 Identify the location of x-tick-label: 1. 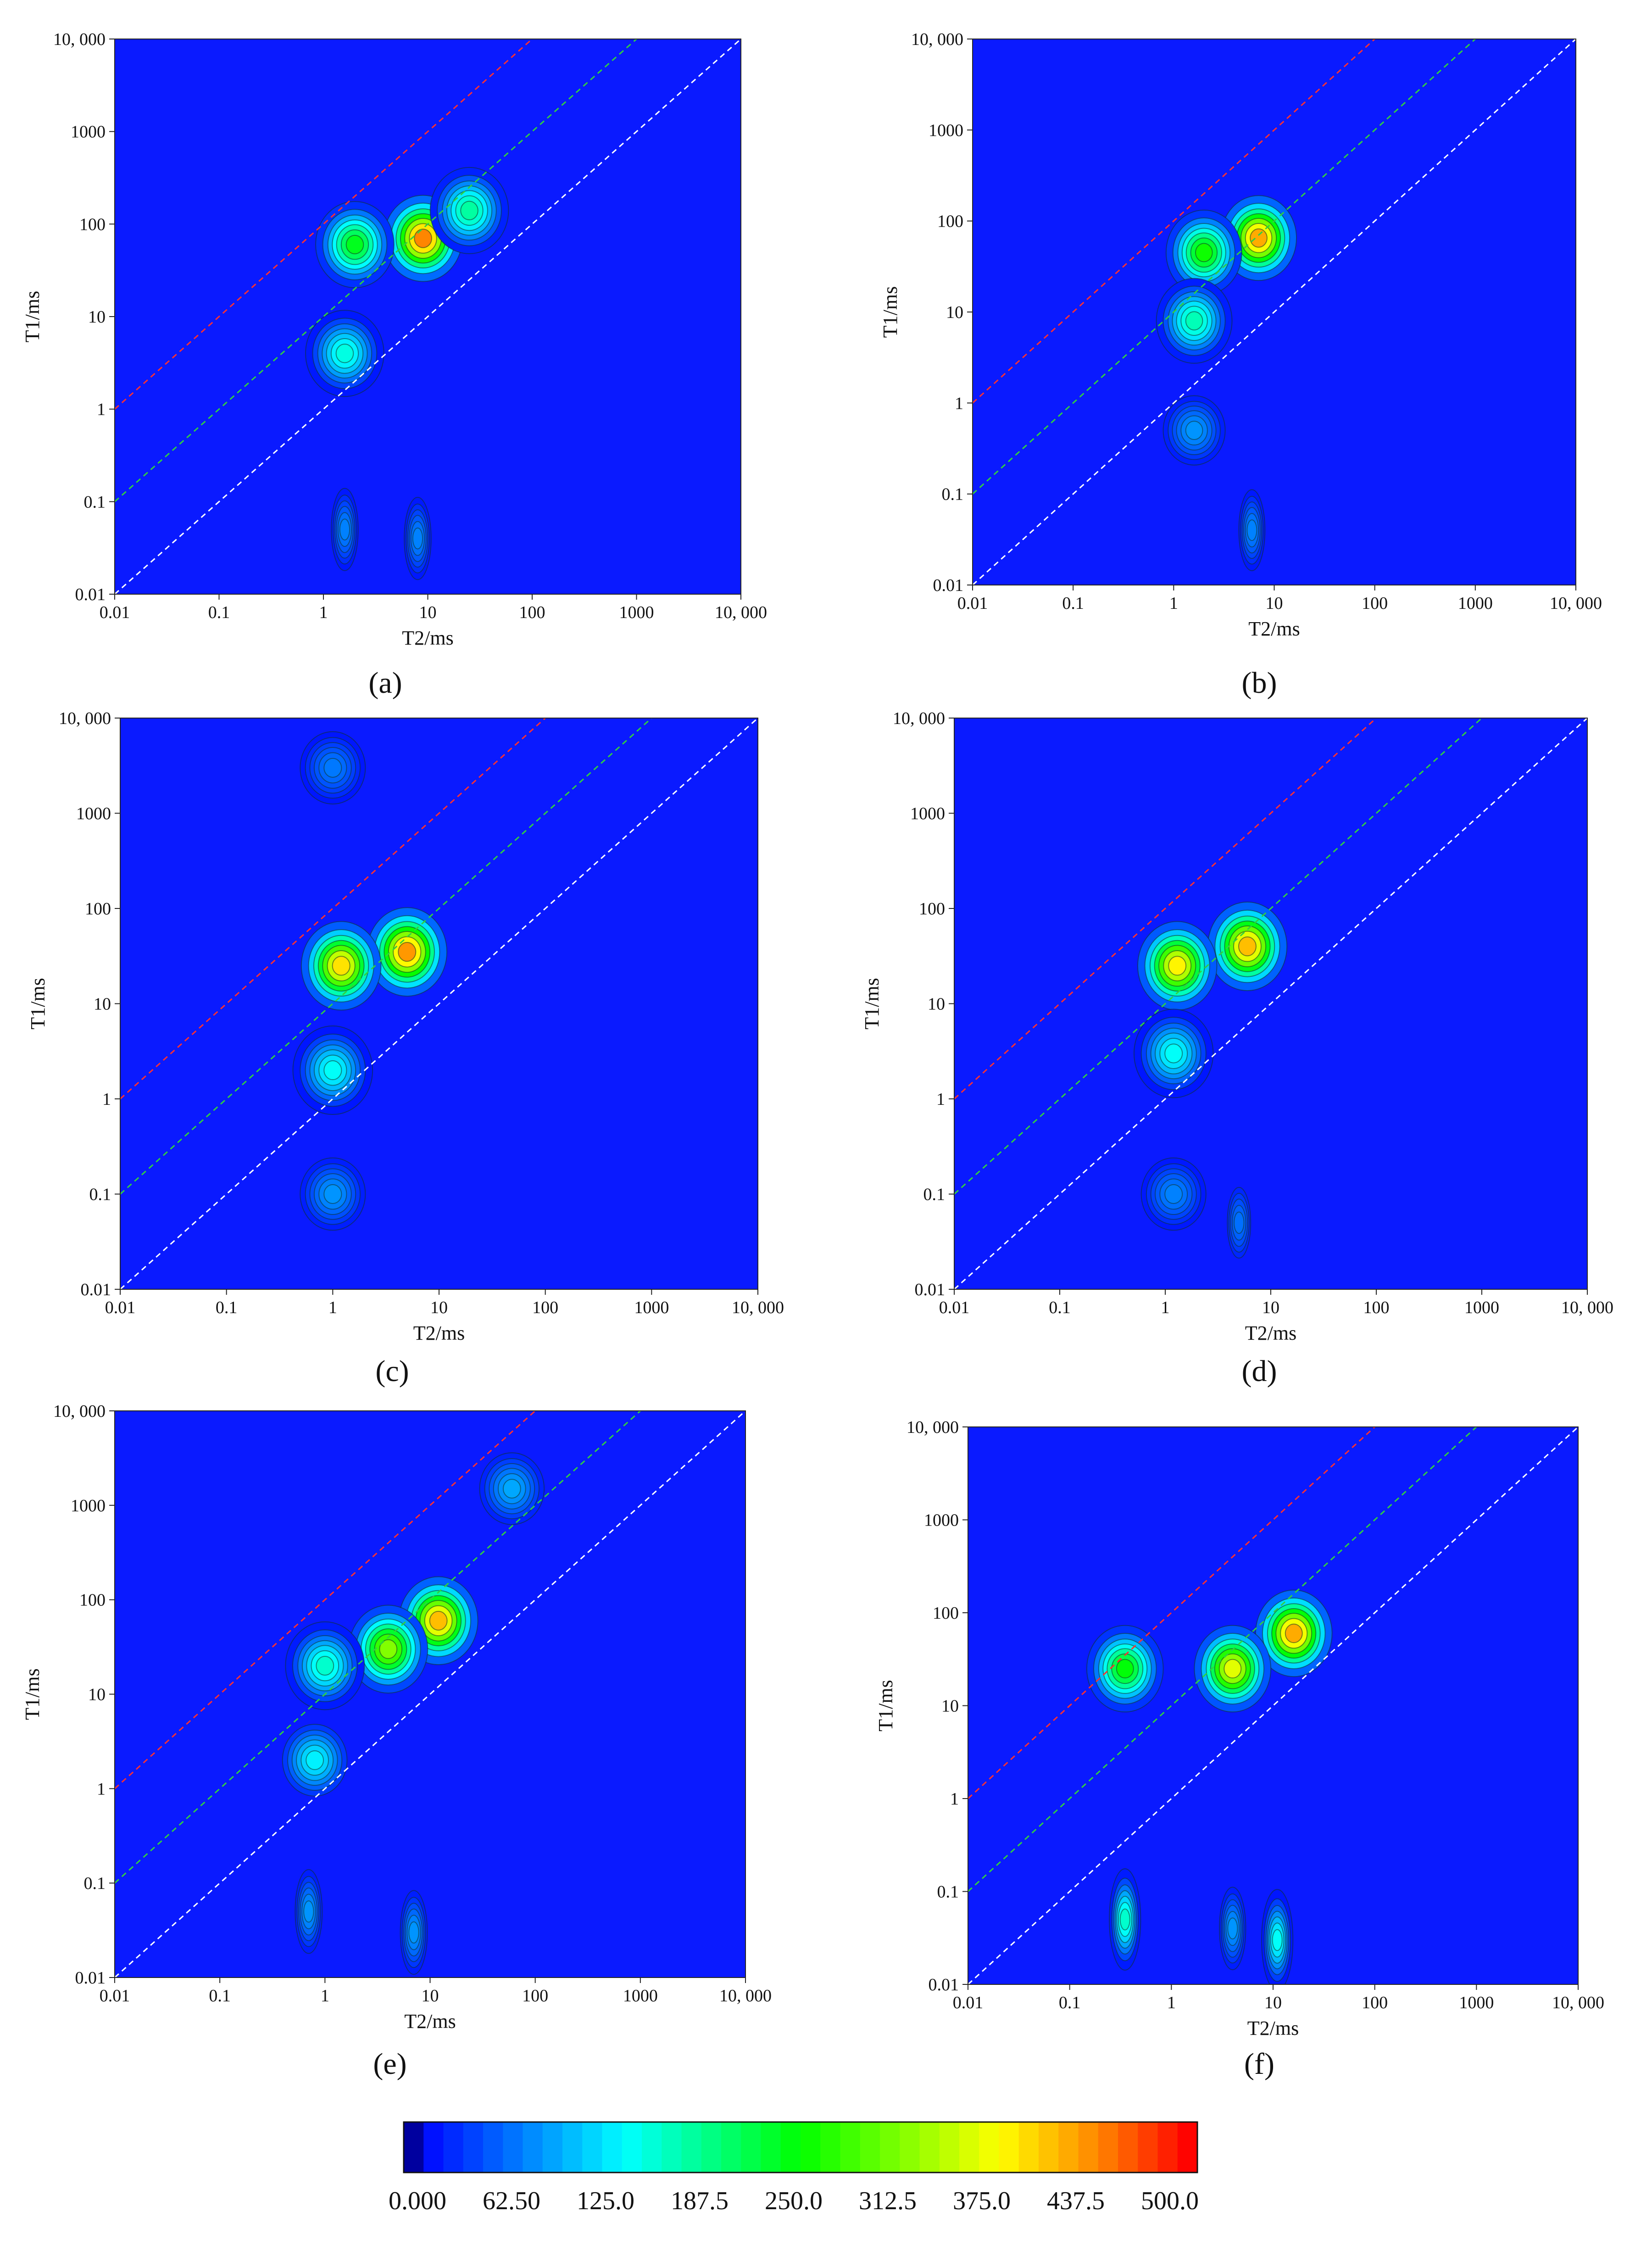
(323, 612).